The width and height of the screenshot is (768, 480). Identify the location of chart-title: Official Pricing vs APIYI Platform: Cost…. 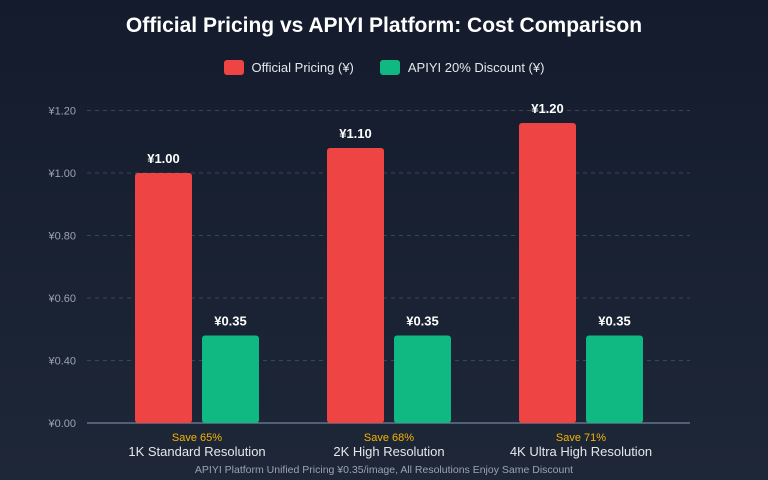
(384, 25).